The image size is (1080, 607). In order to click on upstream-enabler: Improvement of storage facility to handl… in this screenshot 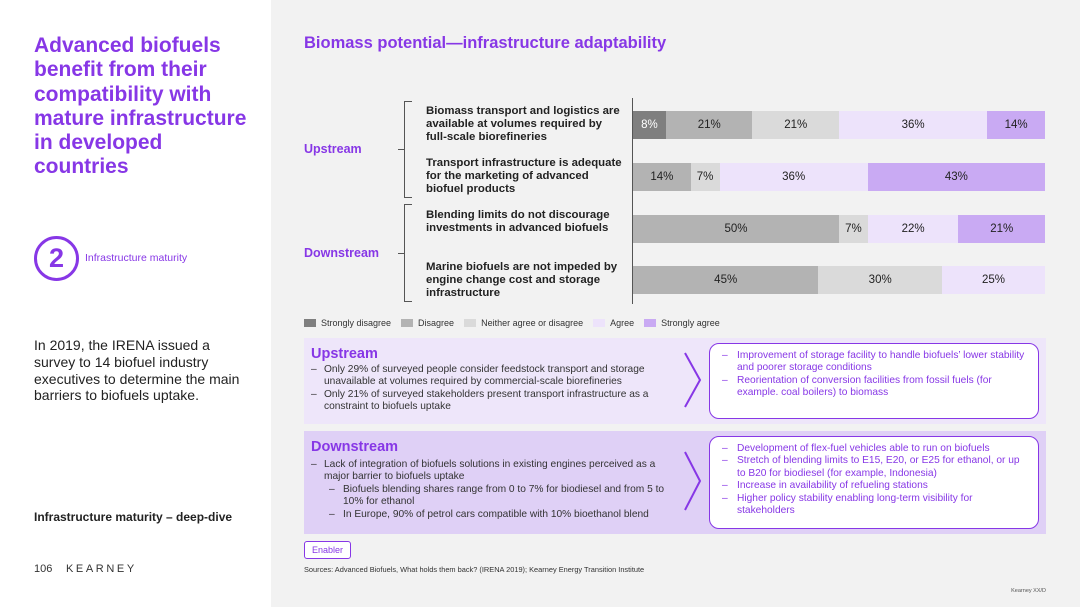, I will do `click(875, 362)`.